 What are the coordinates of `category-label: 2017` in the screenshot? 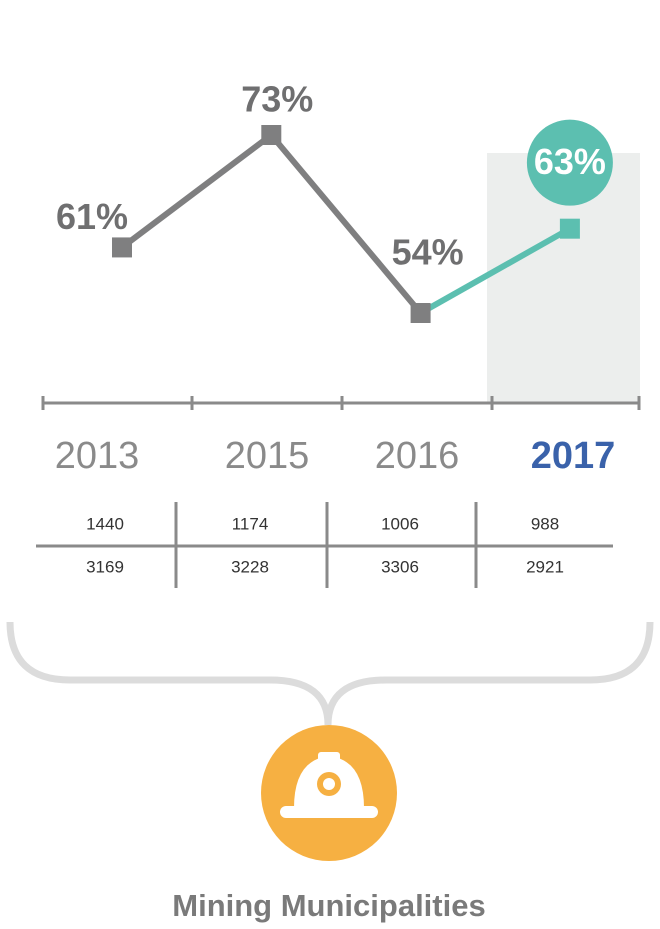 It's located at (573, 456).